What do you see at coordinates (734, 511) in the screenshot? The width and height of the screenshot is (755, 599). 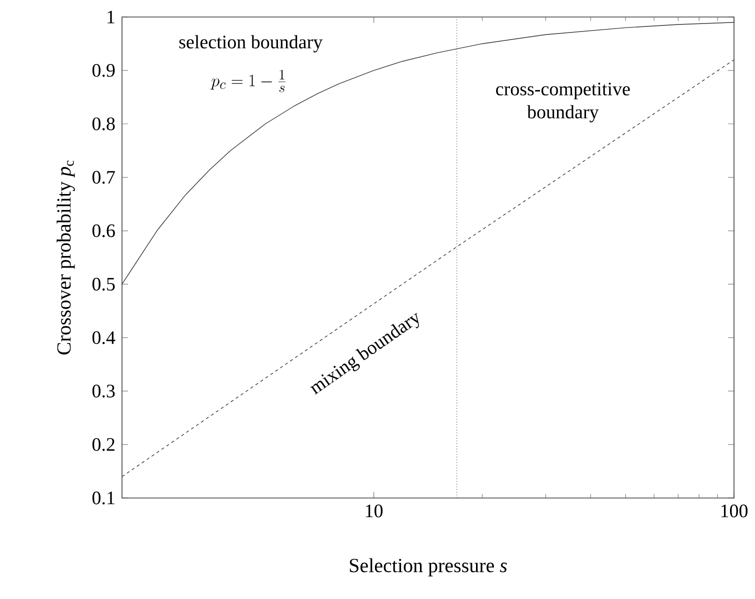 I see `x-tick-label: 100` at bounding box center [734, 511].